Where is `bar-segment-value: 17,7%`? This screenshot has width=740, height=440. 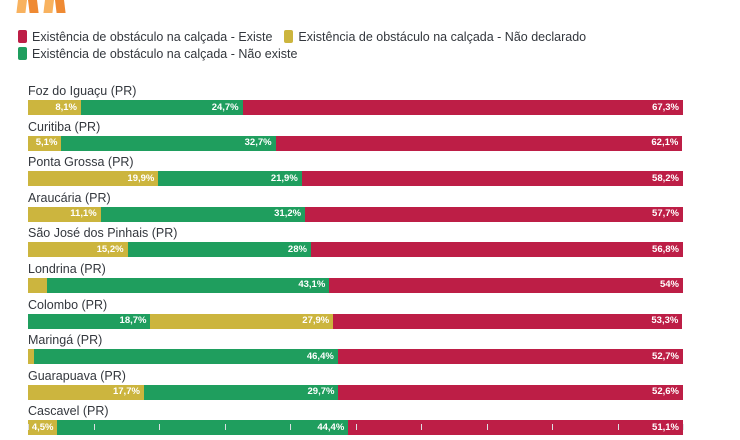 bar-segment-value: 17,7% is located at coordinates (126, 392).